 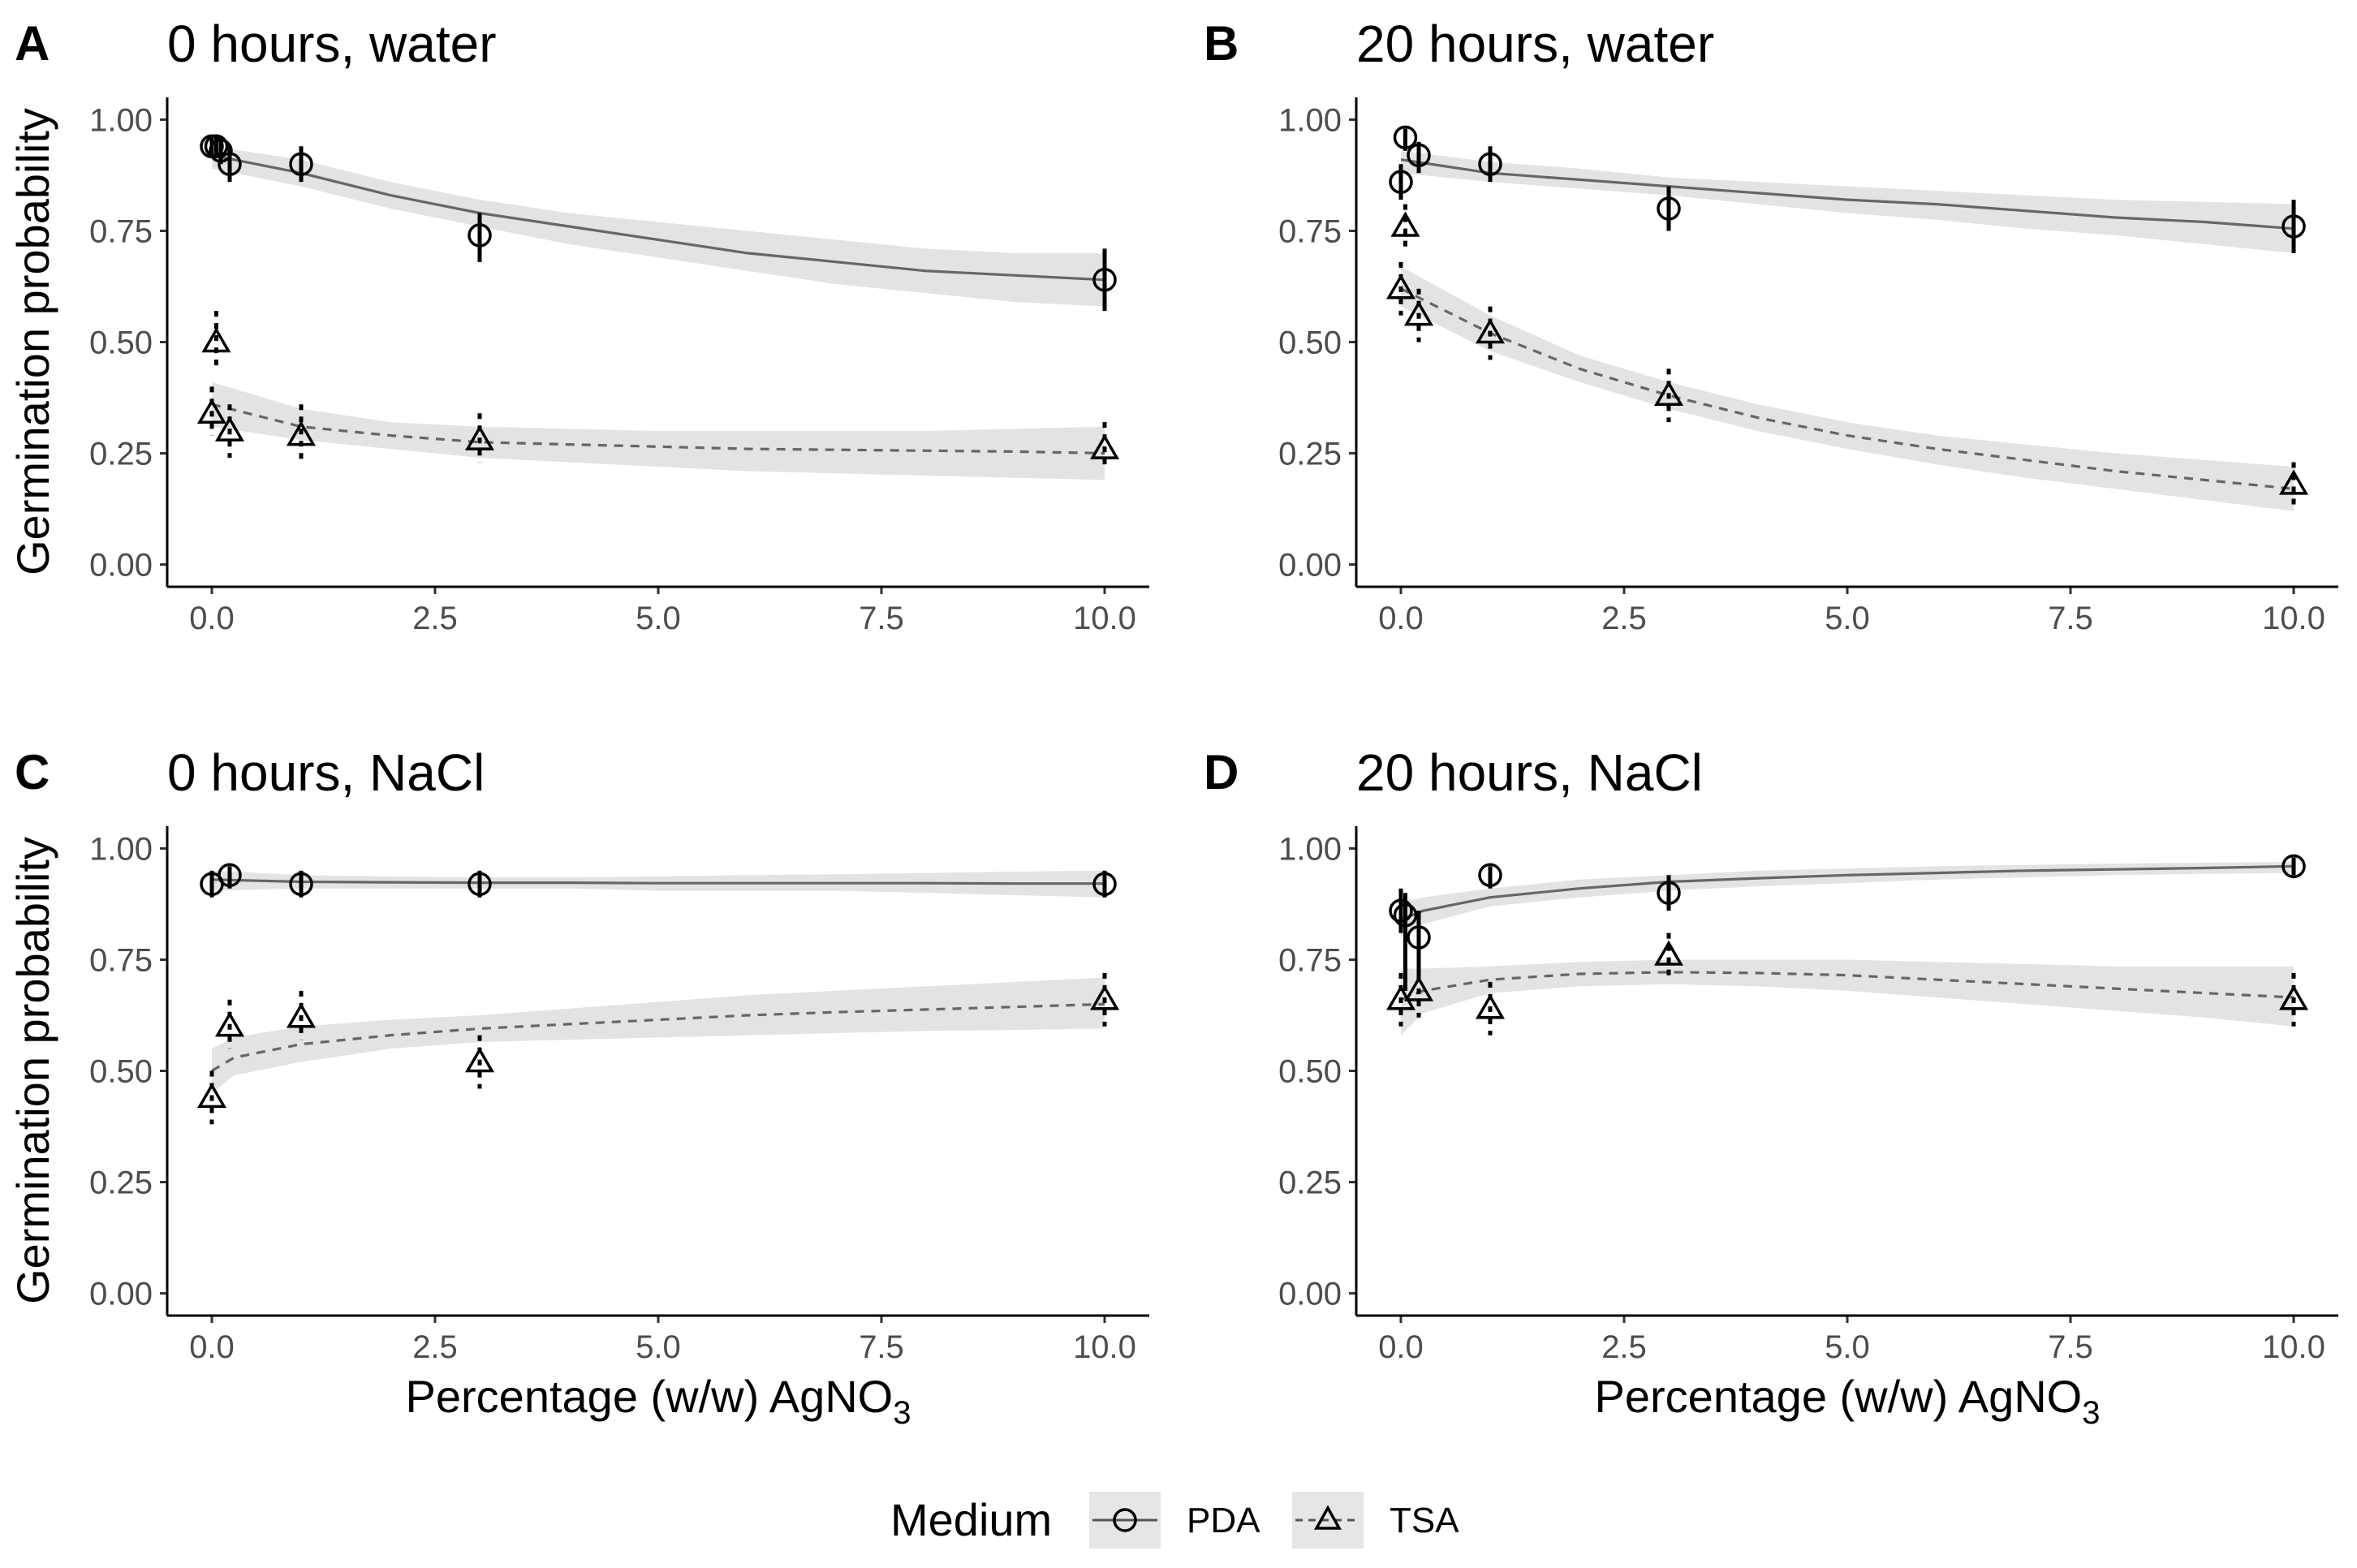 What do you see at coordinates (326, 773) in the screenshot?
I see `panel-title: 0 hours, NaCl` at bounding box center [326, 773].